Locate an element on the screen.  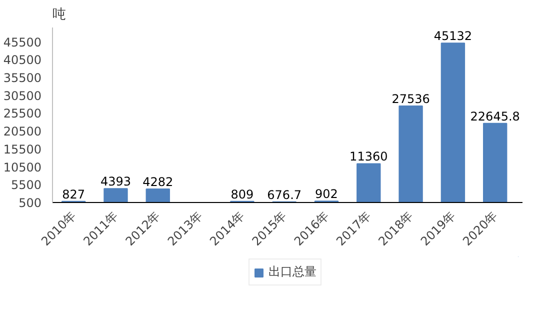
data-label: 22645.8 is located at coordinates (495, 116).